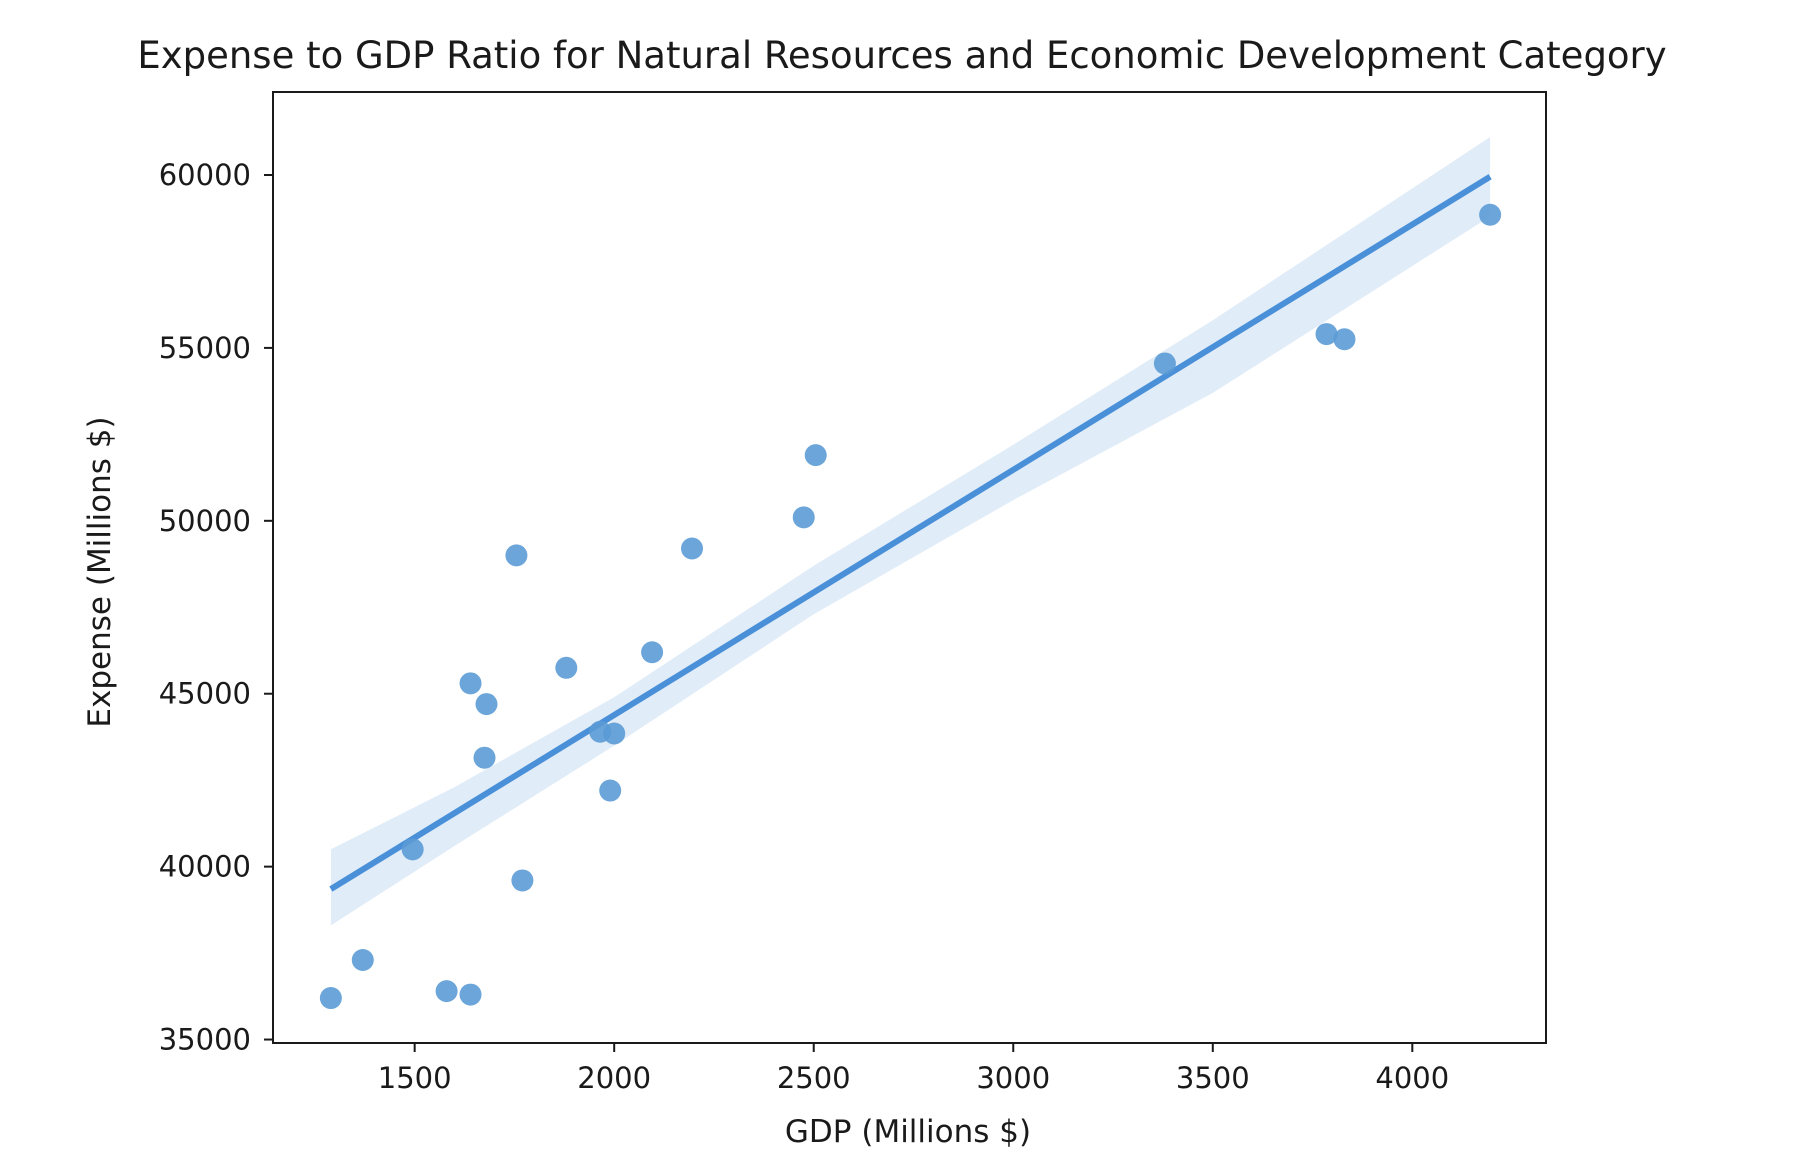  I want to click on y-tick-label-50000: 50000, so click(205, 521).